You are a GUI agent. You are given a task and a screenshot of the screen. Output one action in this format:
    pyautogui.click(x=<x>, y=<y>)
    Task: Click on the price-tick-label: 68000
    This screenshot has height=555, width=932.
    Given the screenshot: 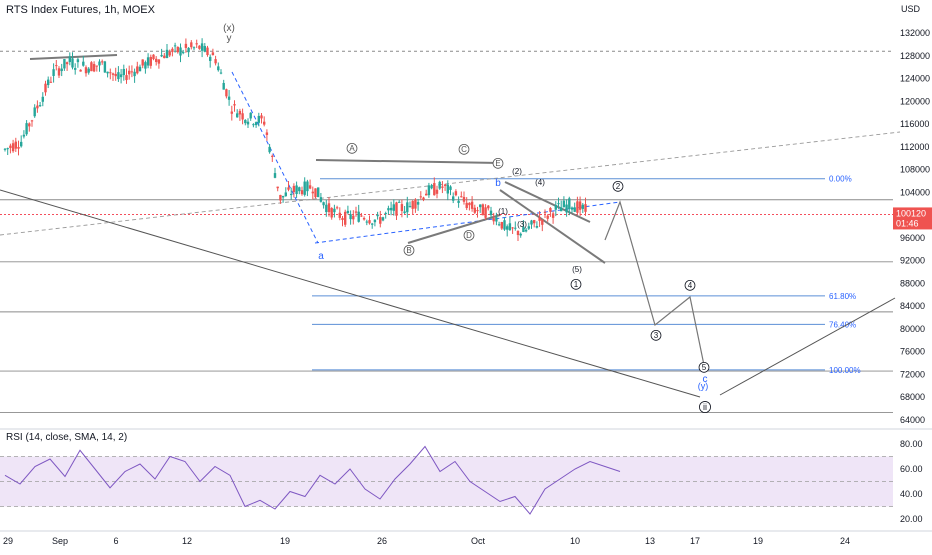 What is the action you would take?
    pyautogui.click(x=912, y=397)
    